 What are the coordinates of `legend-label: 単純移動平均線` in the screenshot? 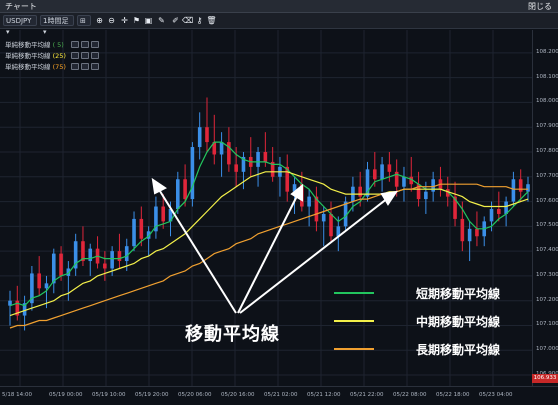 It's located at (28, 67).